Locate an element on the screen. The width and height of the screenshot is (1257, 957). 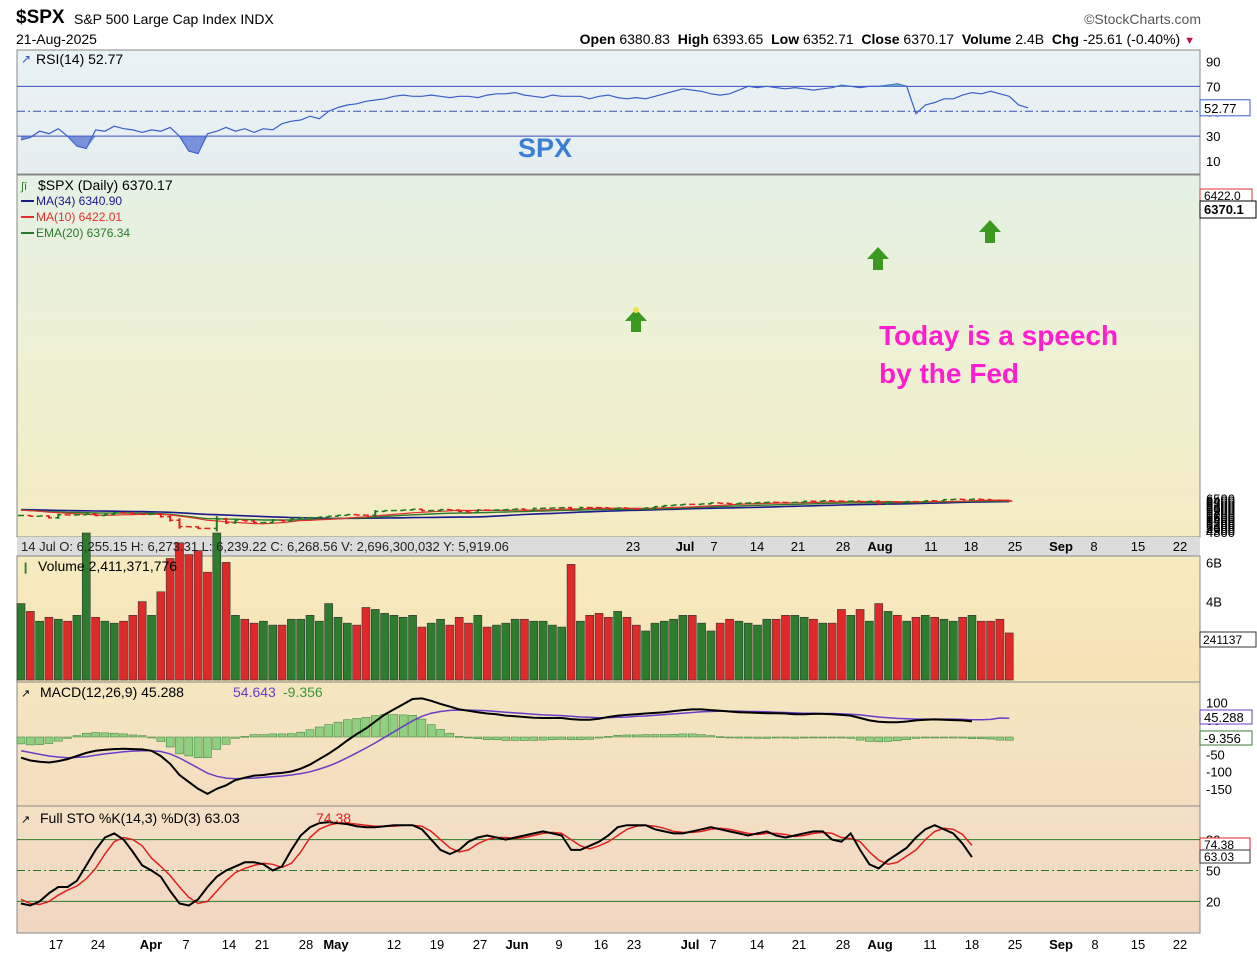
rsi-last-label: 52.77 is located at coordinates (1220, 108).